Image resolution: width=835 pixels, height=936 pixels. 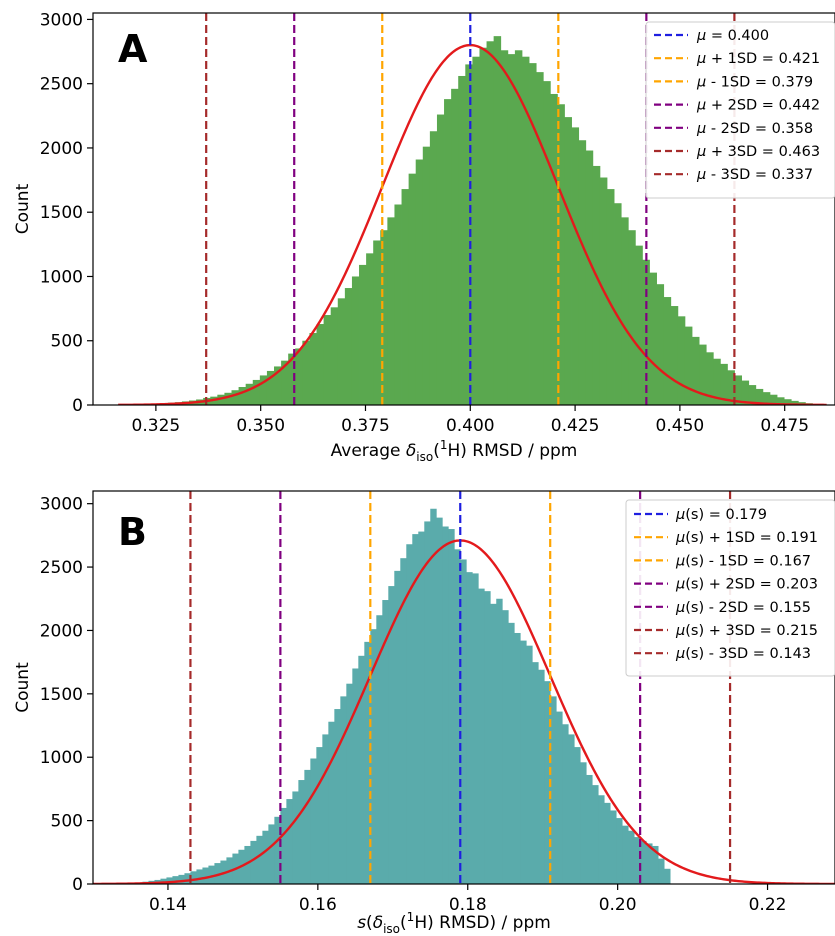 What do you see at coordinates (758, 152) in the screenshot?
I see `legend-label: μ + 3SD = 0.463` at bounding box center [758, 152].